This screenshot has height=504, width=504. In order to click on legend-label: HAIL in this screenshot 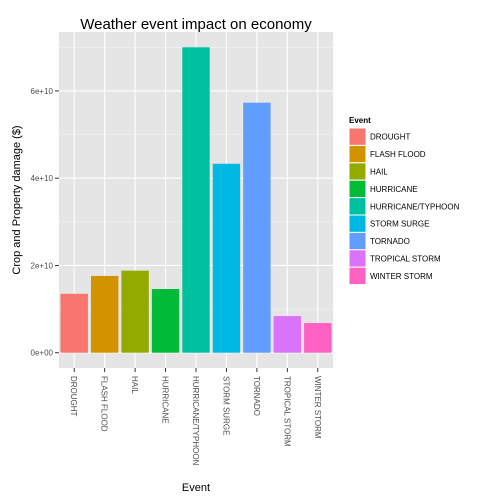, I will do `click(379, 172)`.